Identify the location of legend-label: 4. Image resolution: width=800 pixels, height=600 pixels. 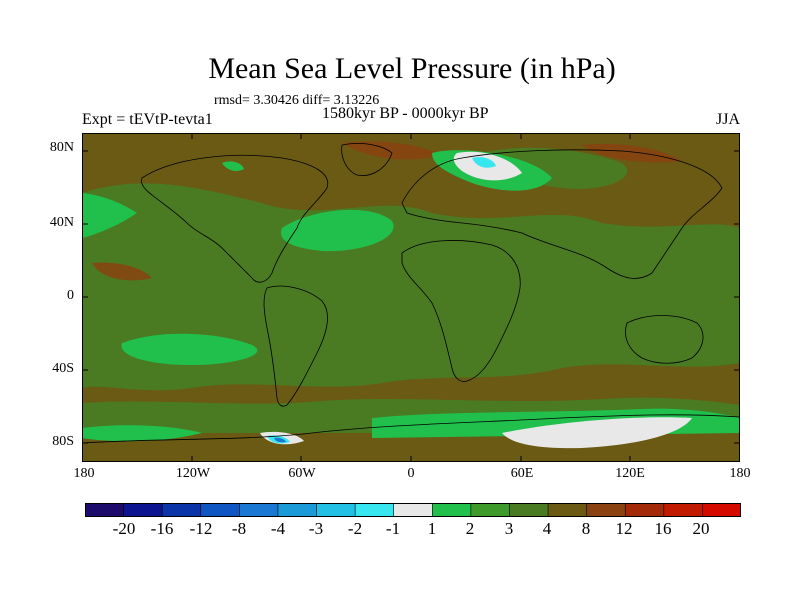
(547, 528).